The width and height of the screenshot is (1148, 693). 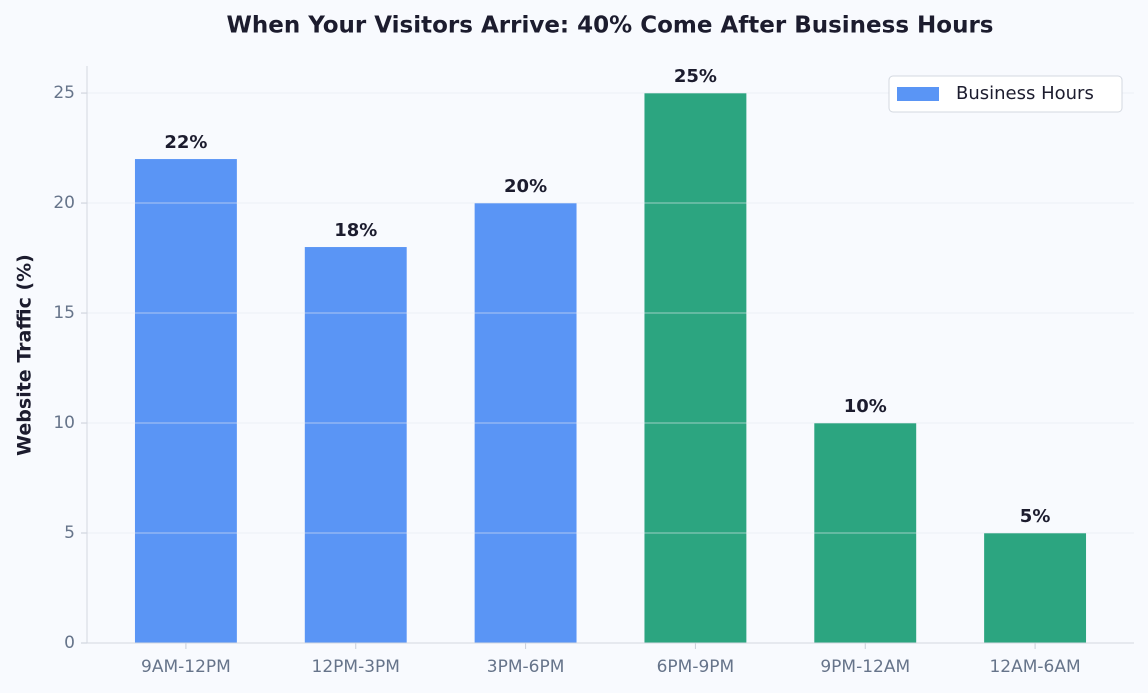 I want to click on value-label: 10%, so click(x=865, y=406).